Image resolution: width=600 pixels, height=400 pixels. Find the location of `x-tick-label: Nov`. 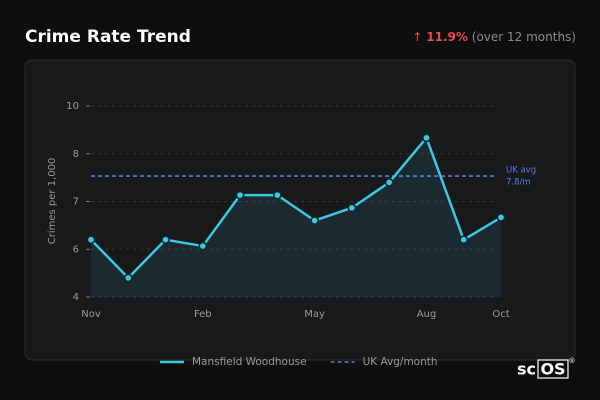

x-tick-label: Nov is located at coordinates (91, 314).